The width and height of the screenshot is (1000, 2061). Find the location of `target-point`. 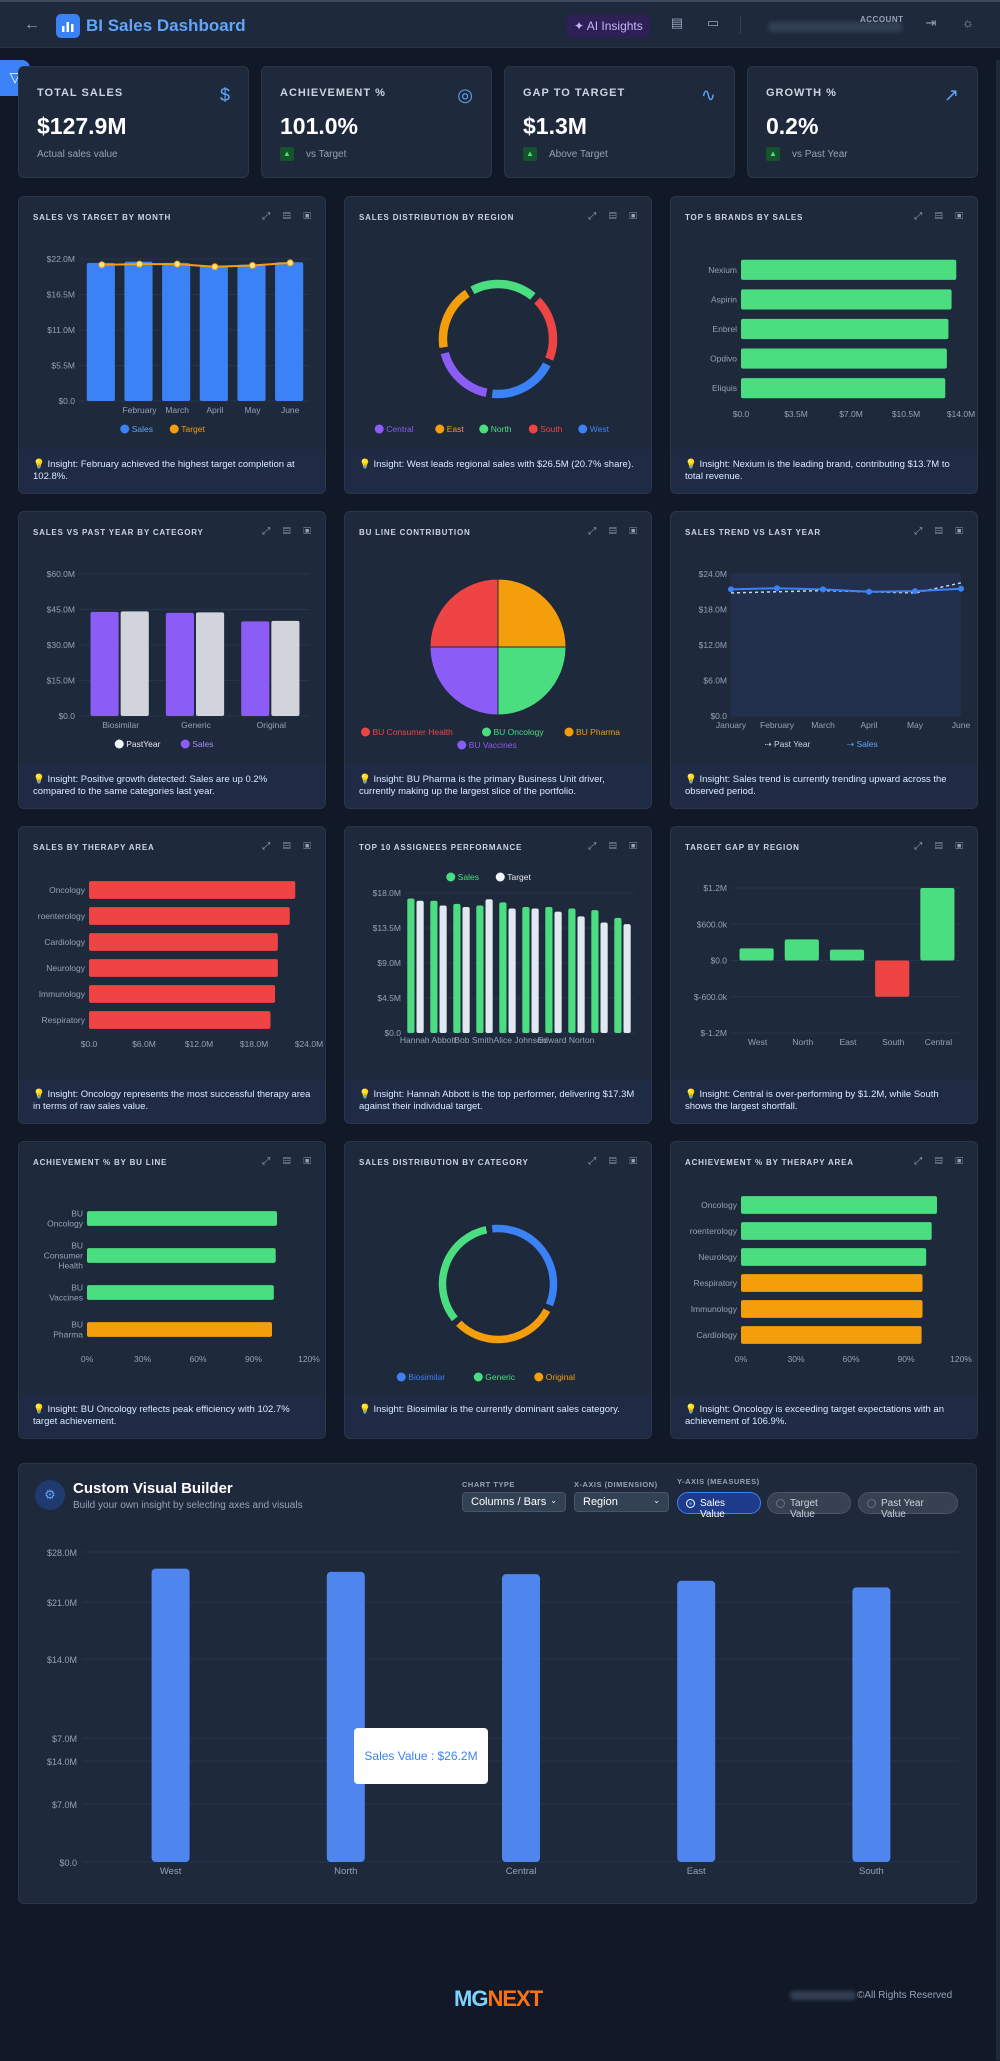

target-point is located at coordinates (139, 264).